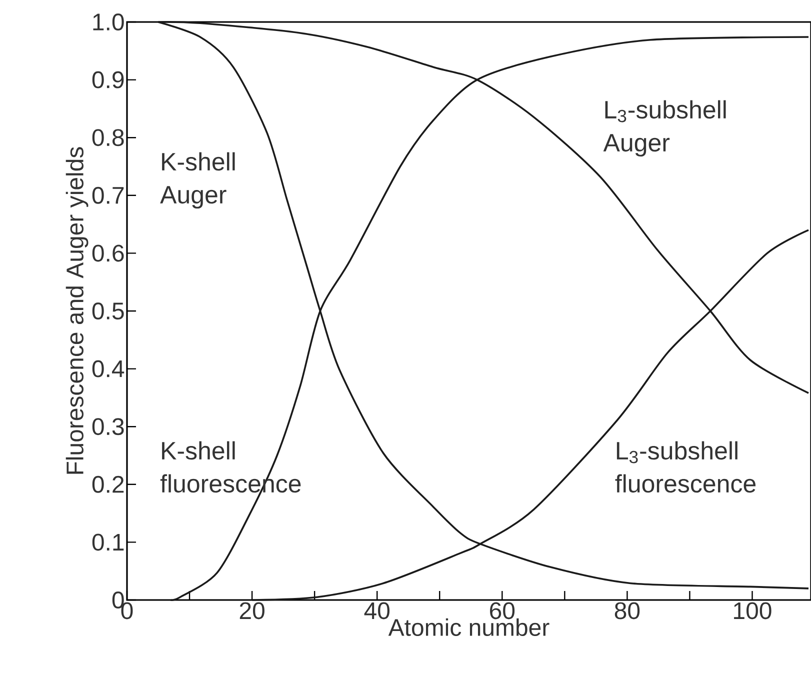 Image resolution: width=811 pixels, height=675 pixels. What do you see at coordinates (108, 79) in the screenshot?
I see `y-tick-label: 0.9` at bounding box center [108, 79].